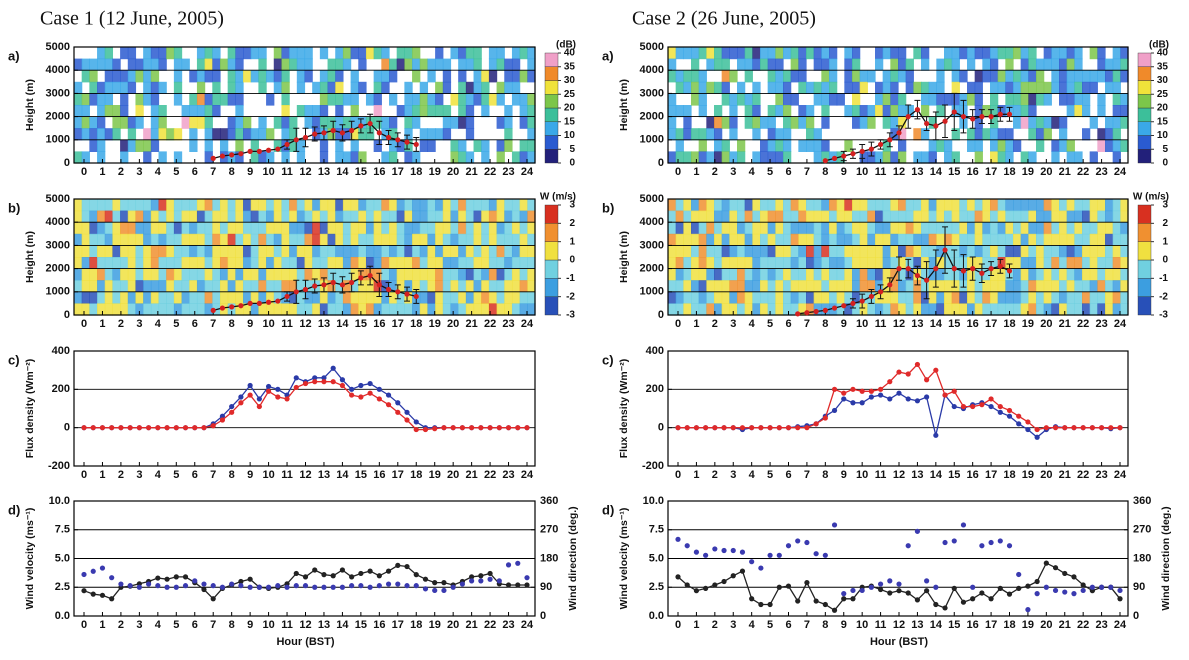 This screenshot has height=660, width=1189. I want to click on plot-frame, so click(304, 408).